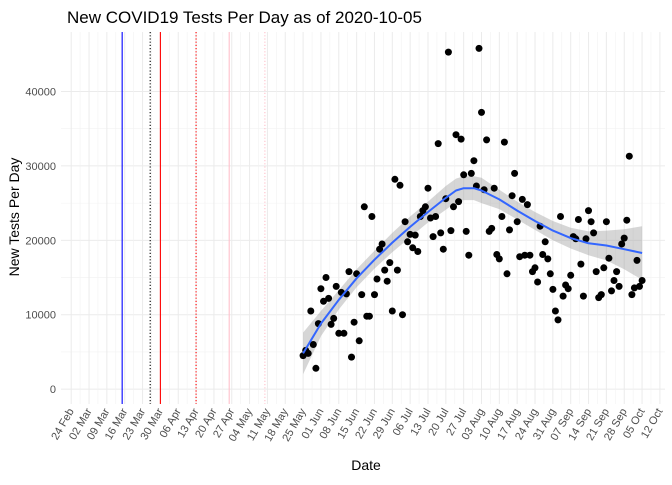 This screenshot has width=672, height=485. What do you see at coordinates (40, 316) in the screenshot?
I see `y-tick-label: 10000` at bounding box center [40, 316].